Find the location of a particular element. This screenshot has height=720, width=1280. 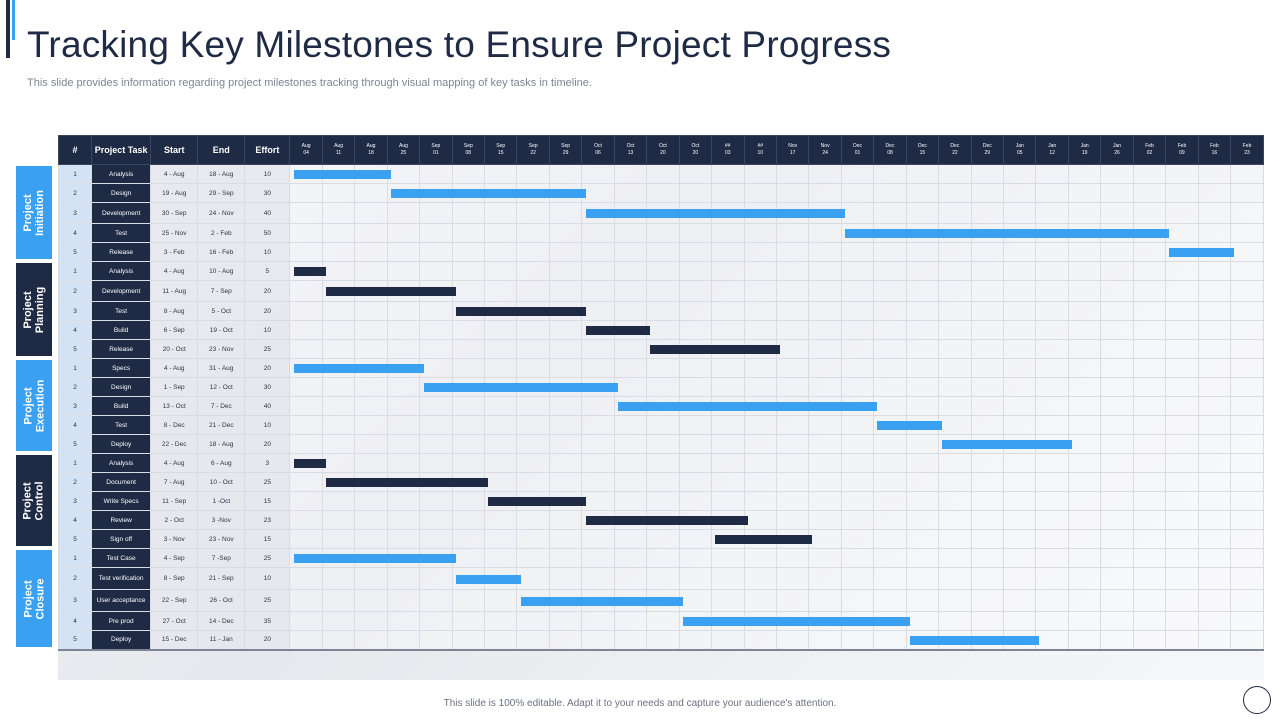

week-month: Feb is located at coordinates (1182, 146).